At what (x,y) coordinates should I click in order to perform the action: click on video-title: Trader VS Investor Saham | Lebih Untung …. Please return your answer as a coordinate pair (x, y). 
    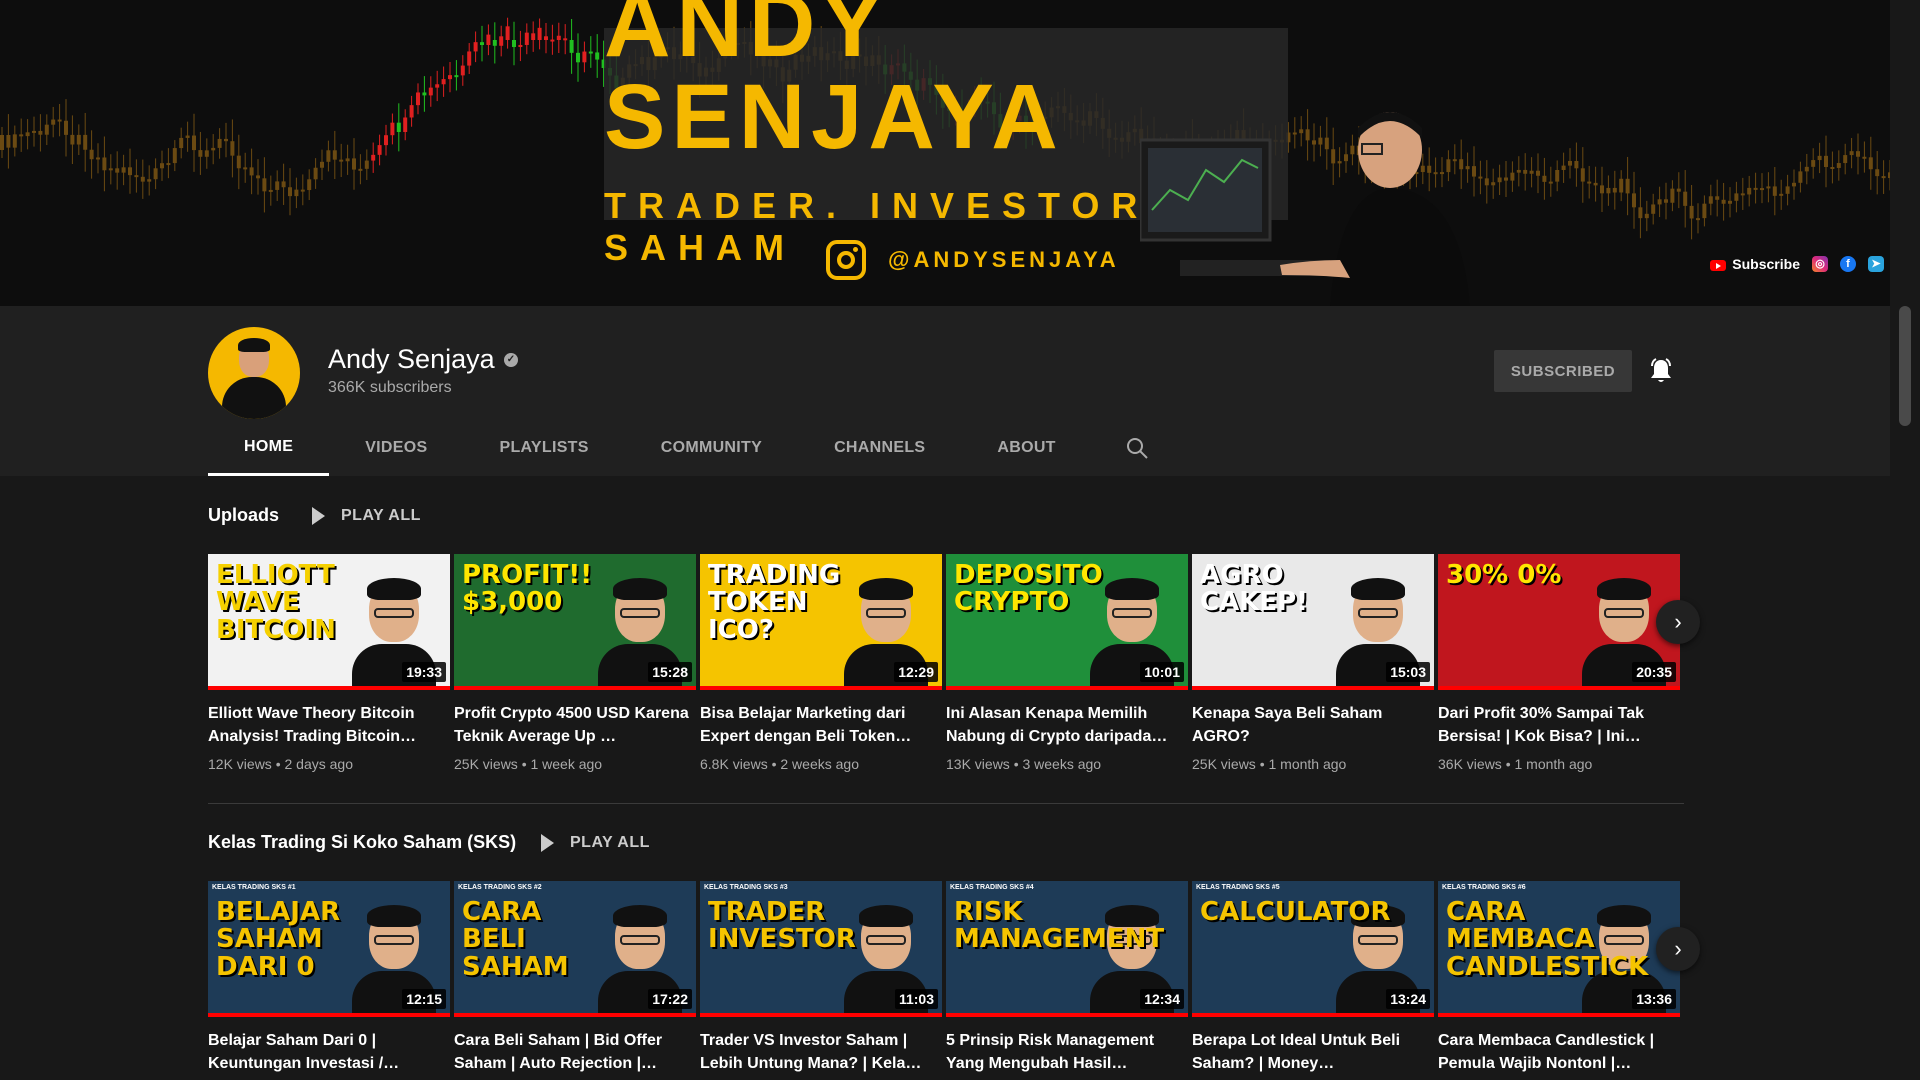
    Looking at the image, I should click on (811, 1052).